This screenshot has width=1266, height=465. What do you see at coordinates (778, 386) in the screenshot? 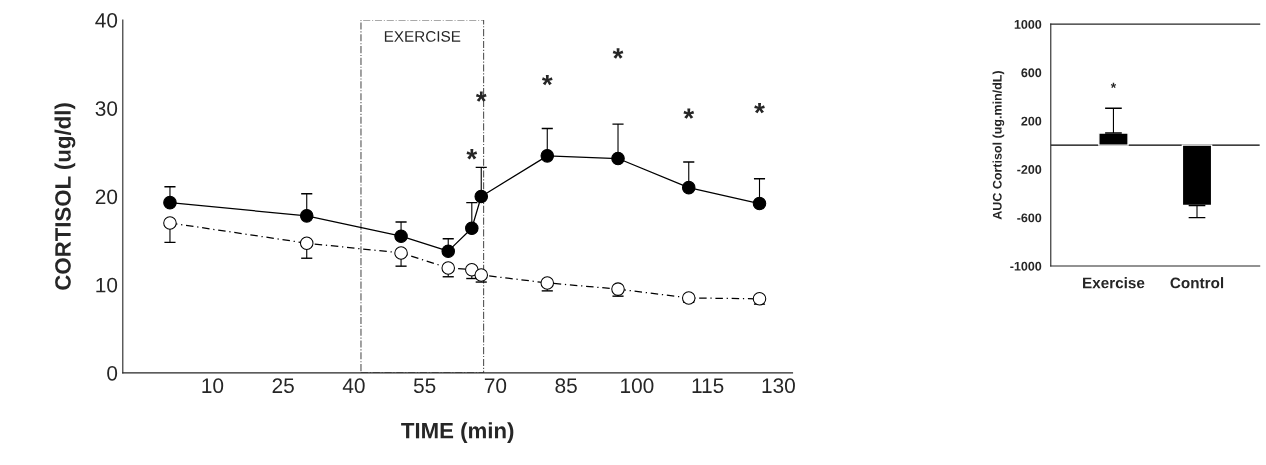
I see `x-tick-label: 130` at bounding box center [778, 386].